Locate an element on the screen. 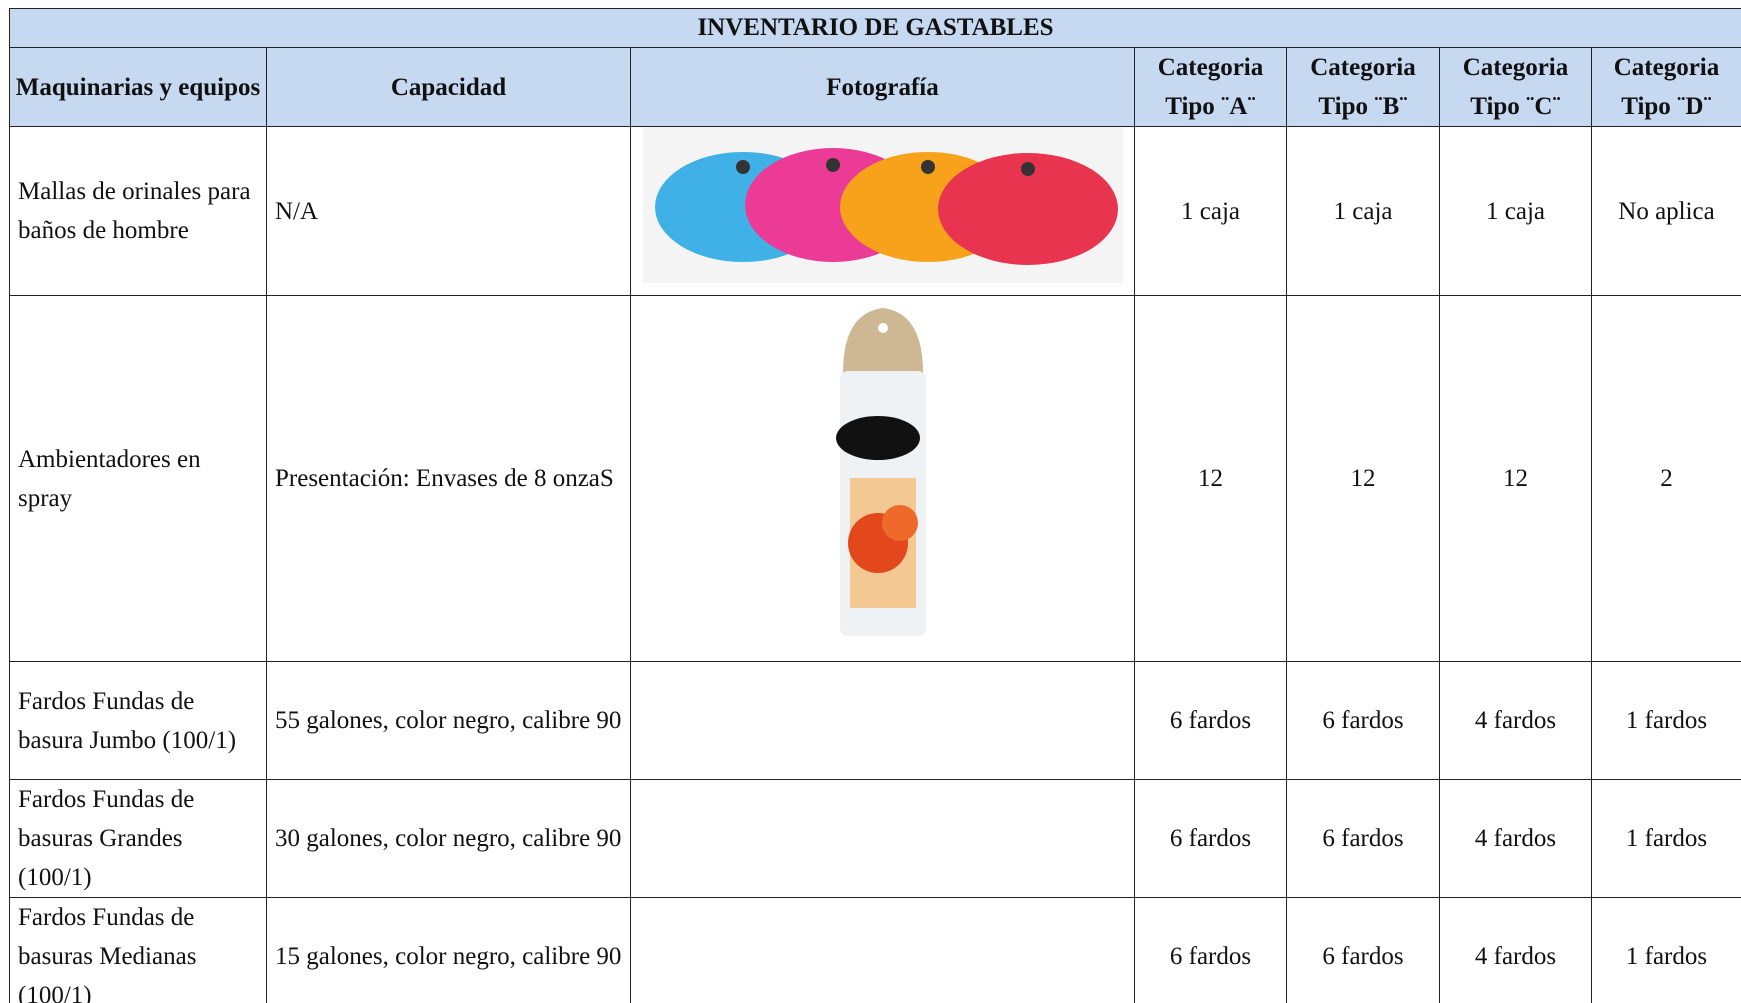  column-header: Maquinarias y equipos is located at coordinates (138, 87).